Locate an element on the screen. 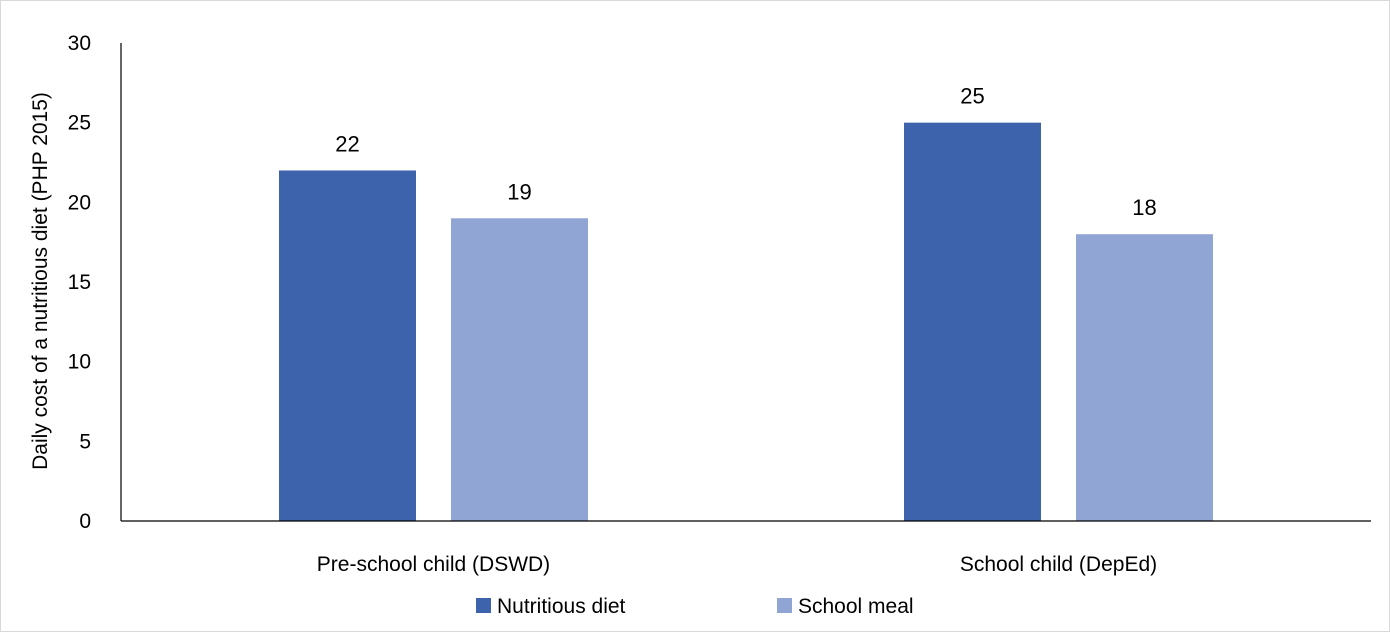  data-label: 22 is located at coordinates (347, 143).